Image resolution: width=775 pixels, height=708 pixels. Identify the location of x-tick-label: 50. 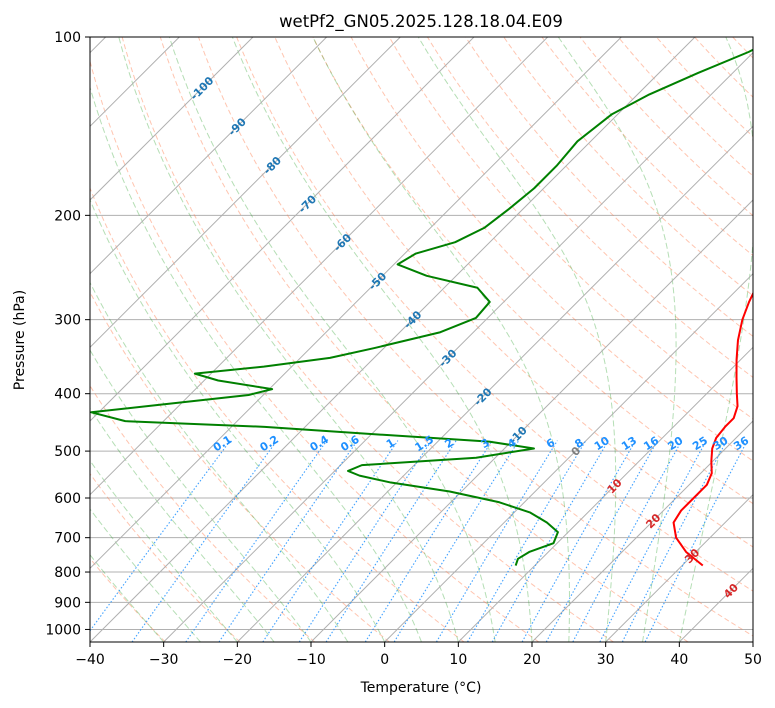
(753, 660).